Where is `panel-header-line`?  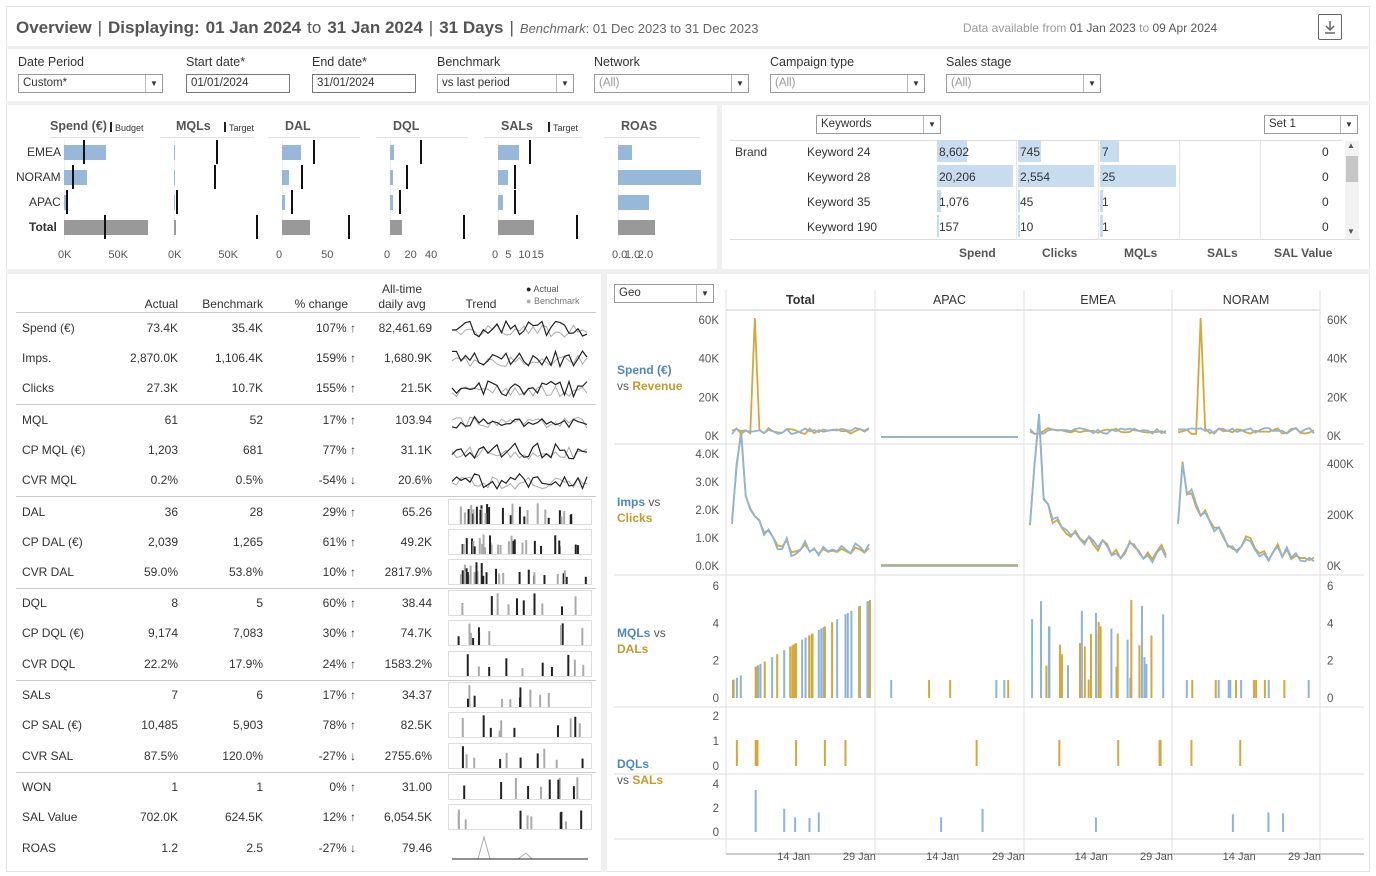
panel-header-line is located at coordinates (314, 137).